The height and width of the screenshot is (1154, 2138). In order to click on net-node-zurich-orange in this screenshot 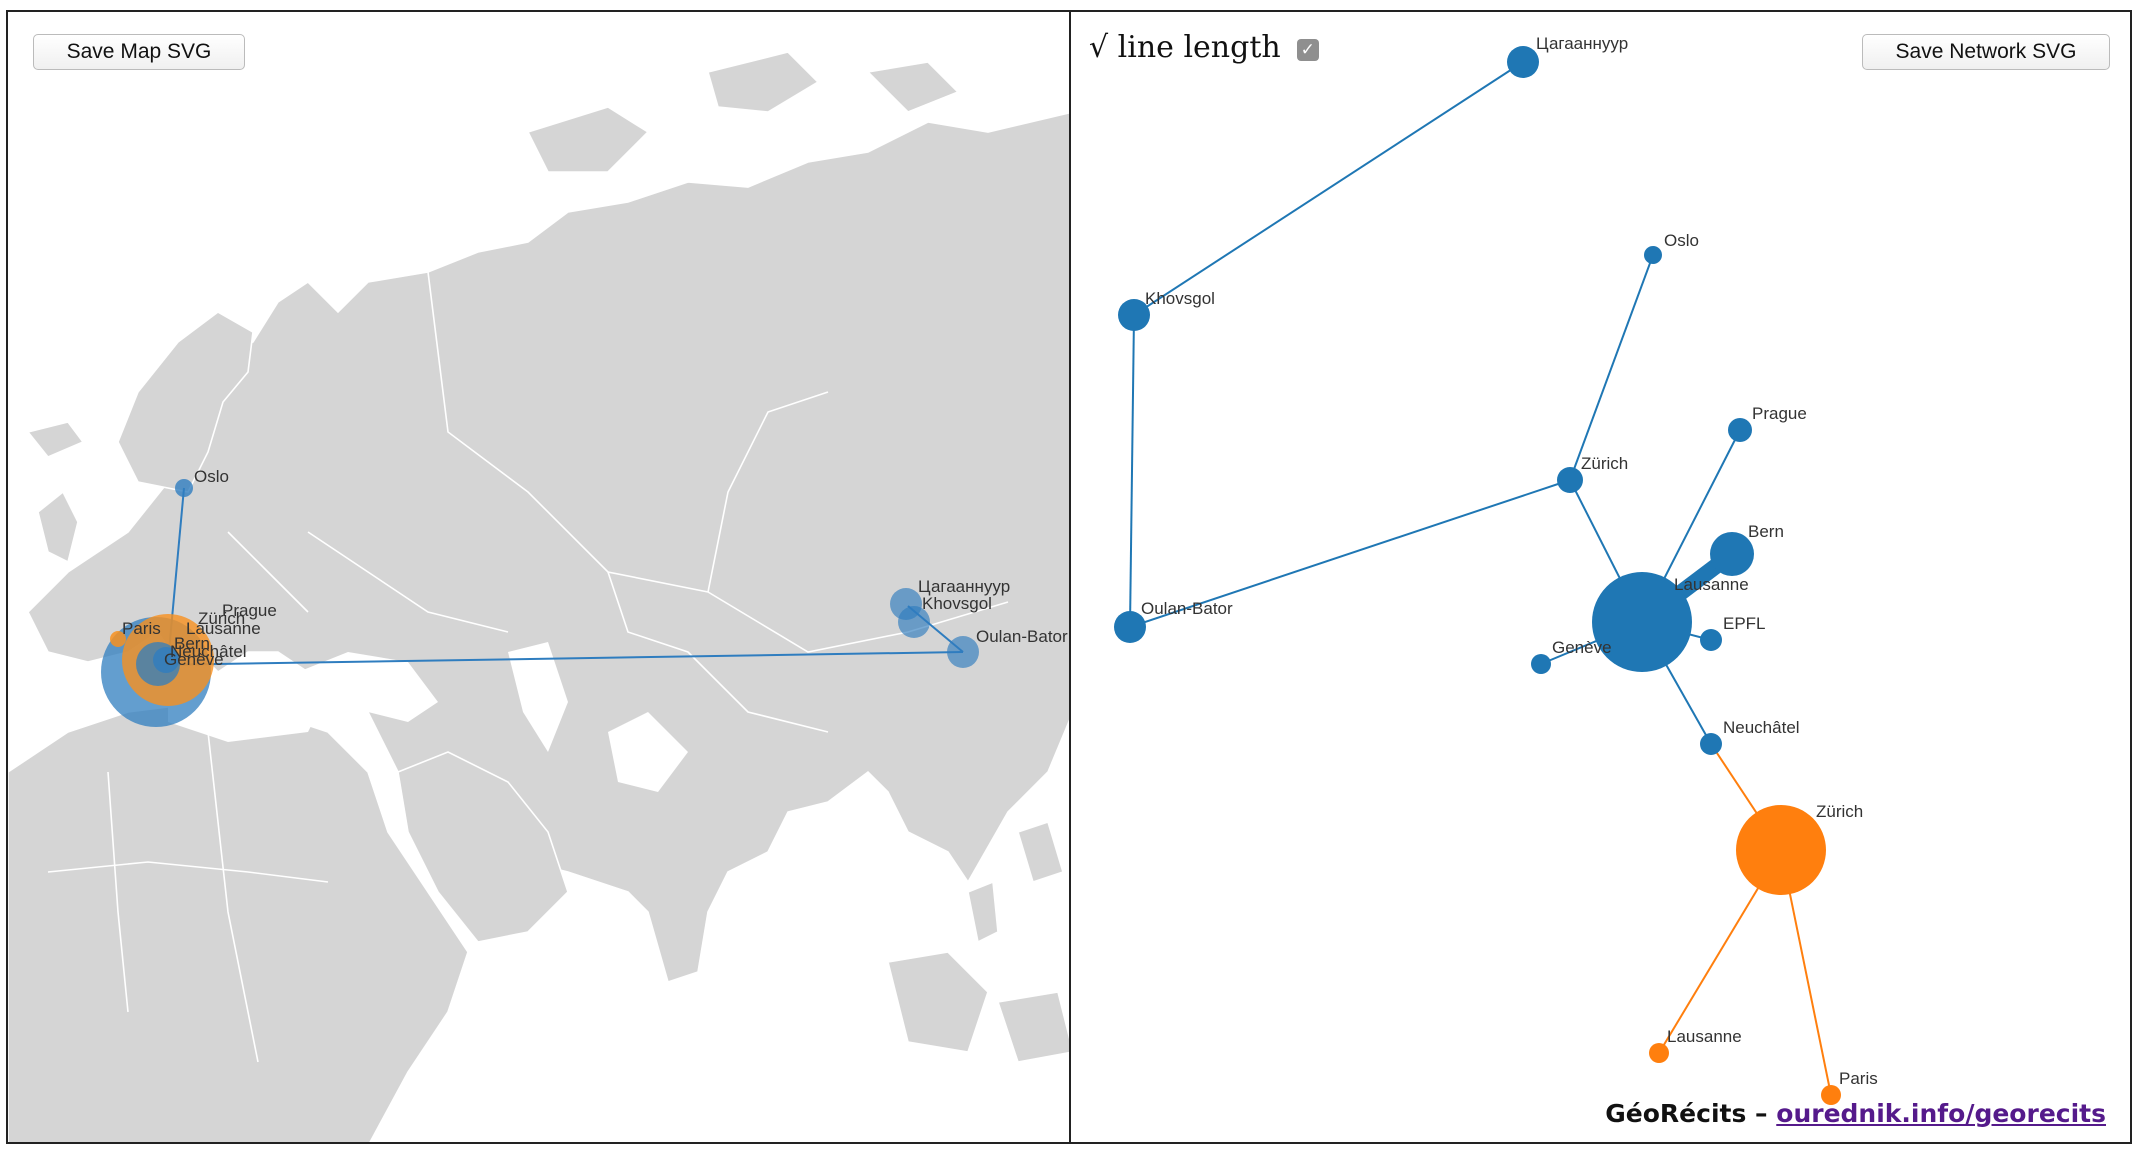, I will do `click(1781, 850)`.